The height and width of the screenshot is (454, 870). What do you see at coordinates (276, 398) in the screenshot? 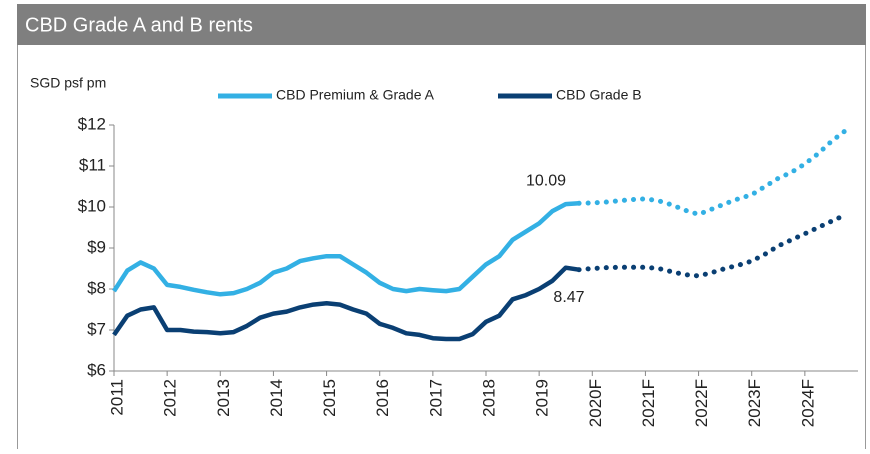
I see `x-tick-label: 2014` at bounding box center [276, 398].